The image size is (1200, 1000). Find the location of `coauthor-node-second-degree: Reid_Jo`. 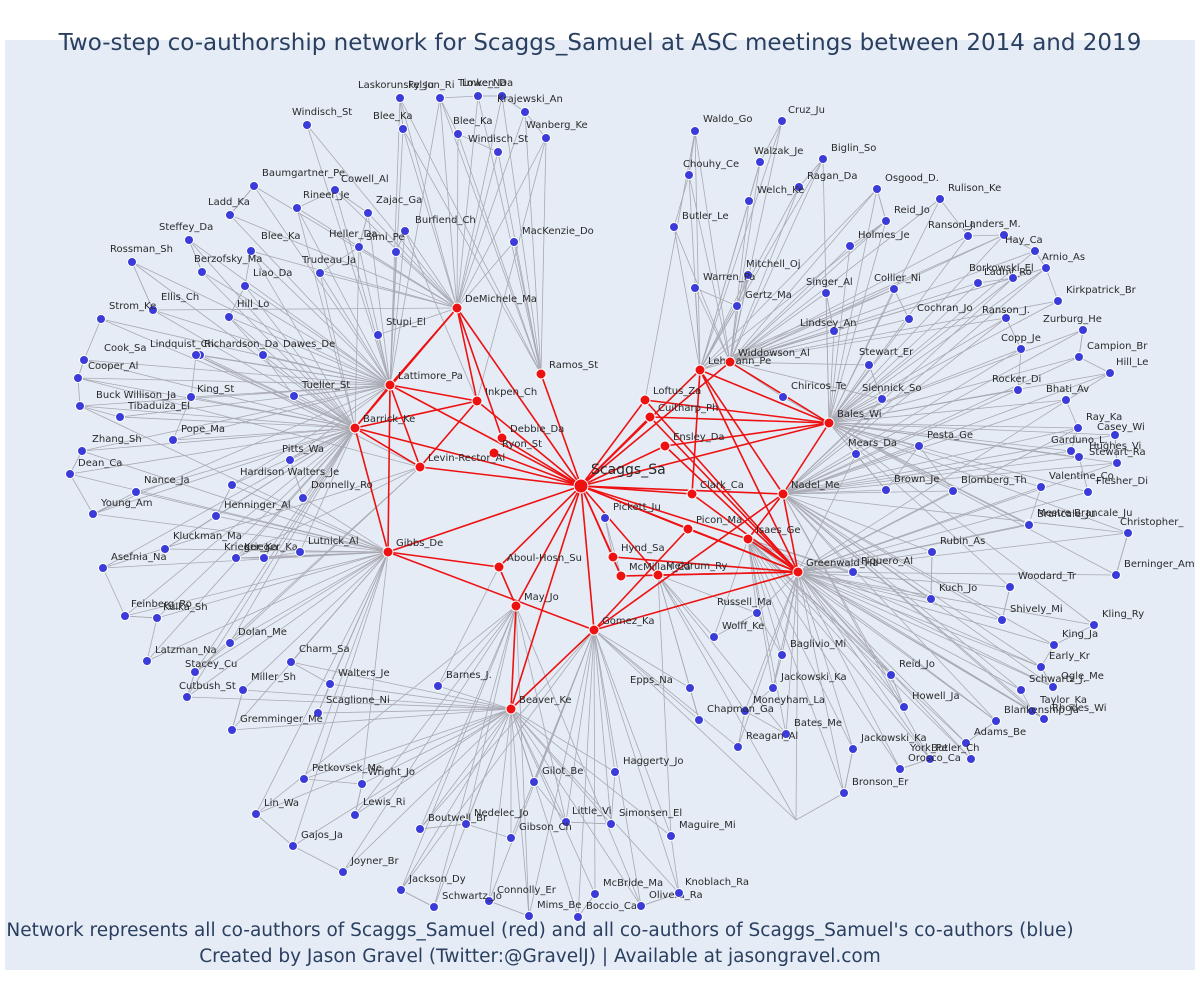

coauthor-node-second-degree: Reid_Jo is located at coordinates (905, 215).